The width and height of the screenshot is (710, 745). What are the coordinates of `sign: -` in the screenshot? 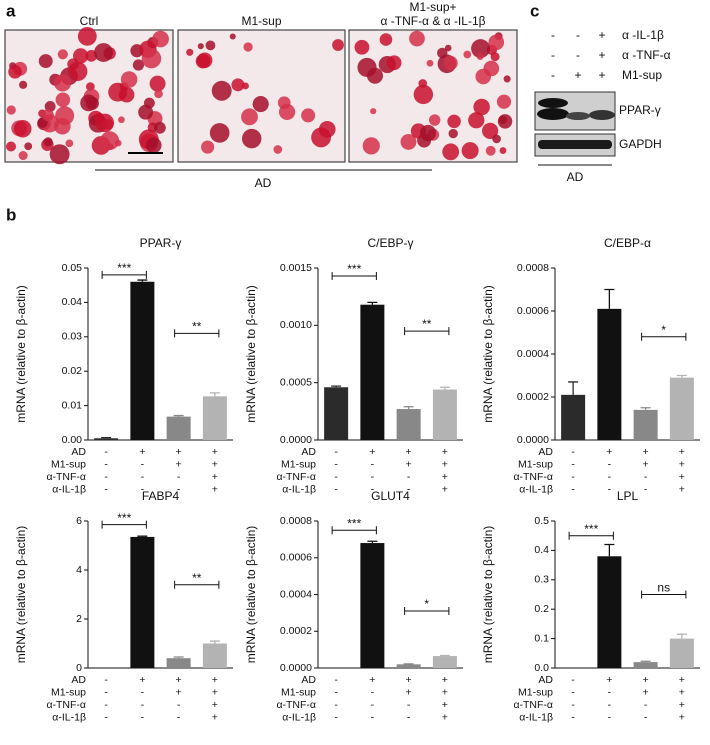 It's located at (578, 55).